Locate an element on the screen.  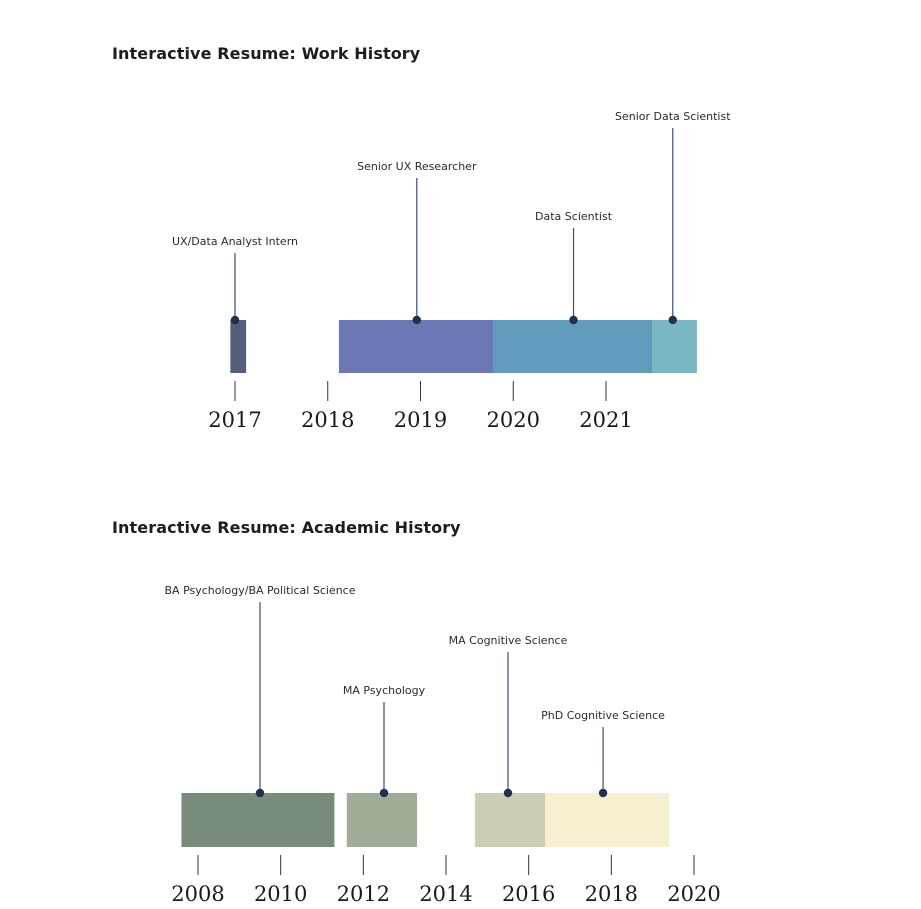
work-history-title: Interactive Resume: Work History is located at coordinates (266, 53).